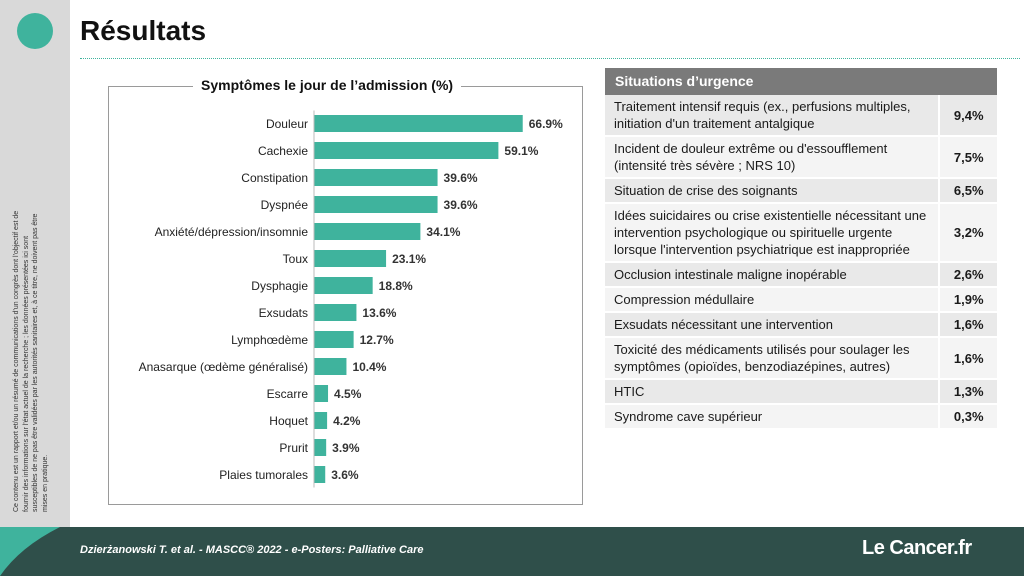 The image size is (1024, 576). Describe the element at coordinates (379, 313) in the screenshot. I see `value-label: 13.6%` at that location.